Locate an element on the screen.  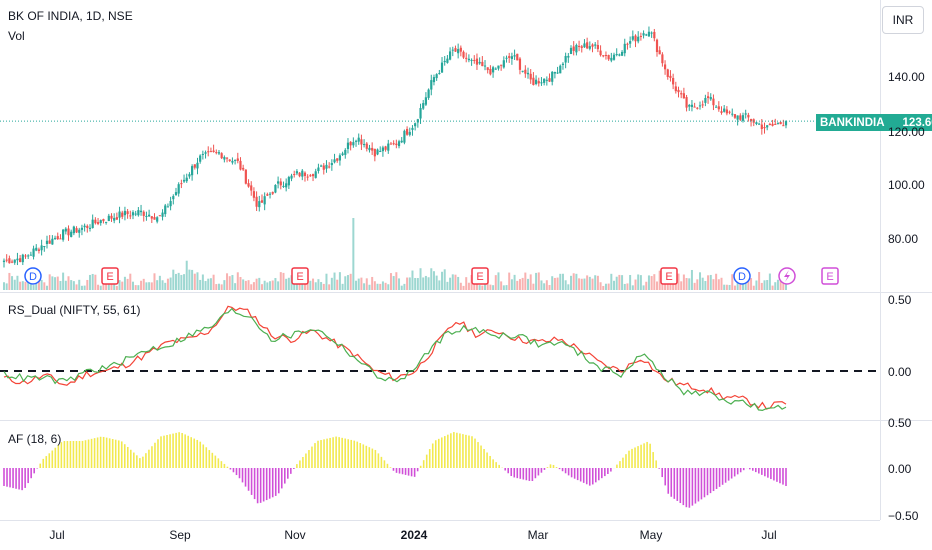
currency-button: INR is located at coordinates (903, 20).